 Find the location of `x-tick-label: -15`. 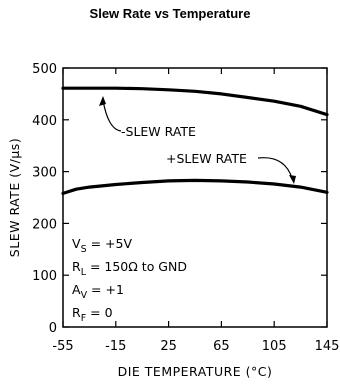

x-tick-label: -15 is located at coordinates (115, 346).